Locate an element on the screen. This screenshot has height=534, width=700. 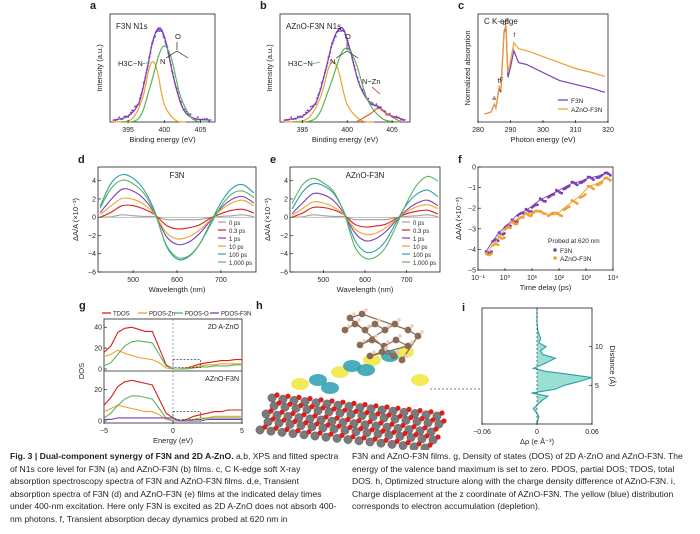
legend-label: TDOS is located at coordinates (121, 315).